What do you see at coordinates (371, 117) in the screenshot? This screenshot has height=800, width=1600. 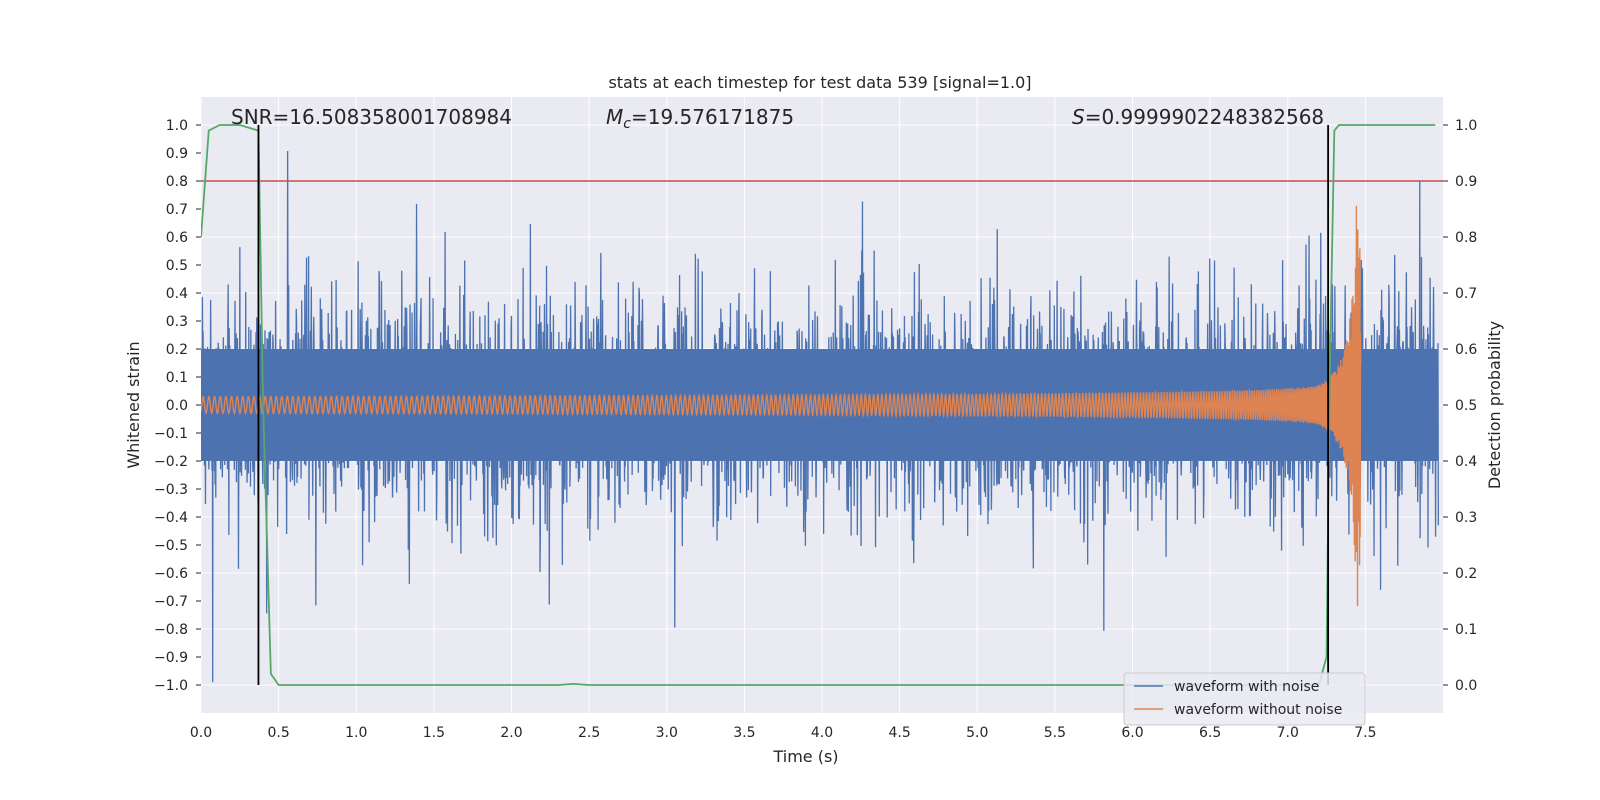 I see `snr-annotation: SNR=16.508358001708984` at bounding box center [371, 117].